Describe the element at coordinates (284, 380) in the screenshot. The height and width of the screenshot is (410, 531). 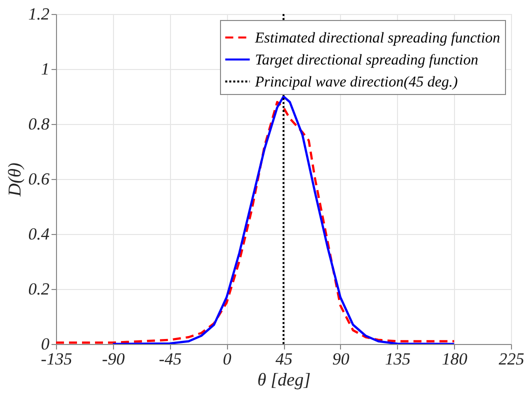
I see `x-axis-title: θ [deg]` at that location.